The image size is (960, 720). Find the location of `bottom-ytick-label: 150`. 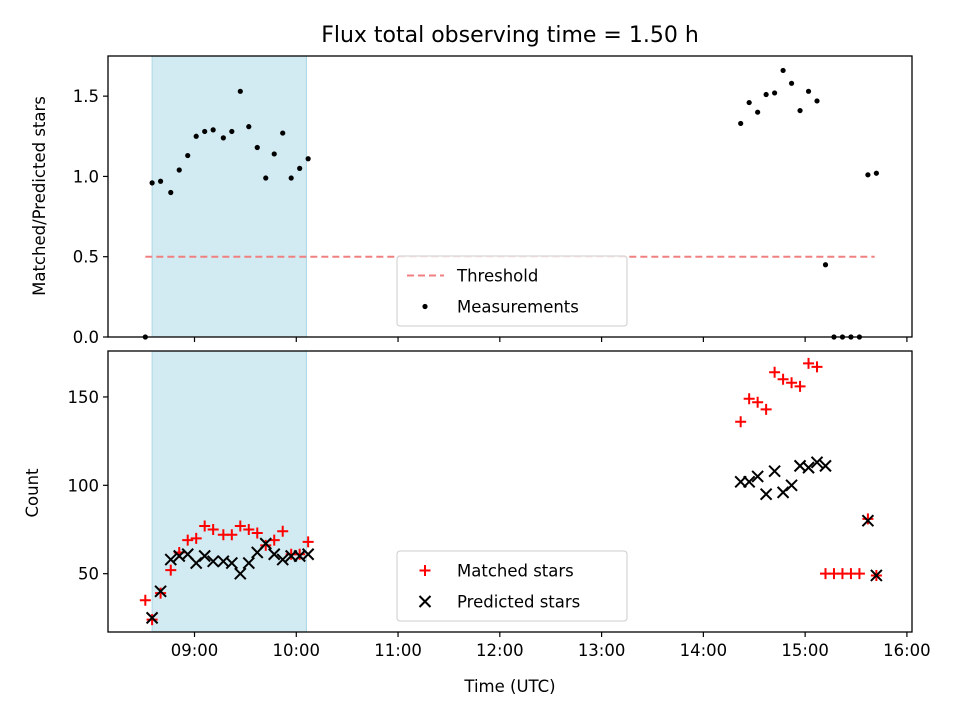

bottom-ytick-label: 150 is located at coordinates (84, 397).